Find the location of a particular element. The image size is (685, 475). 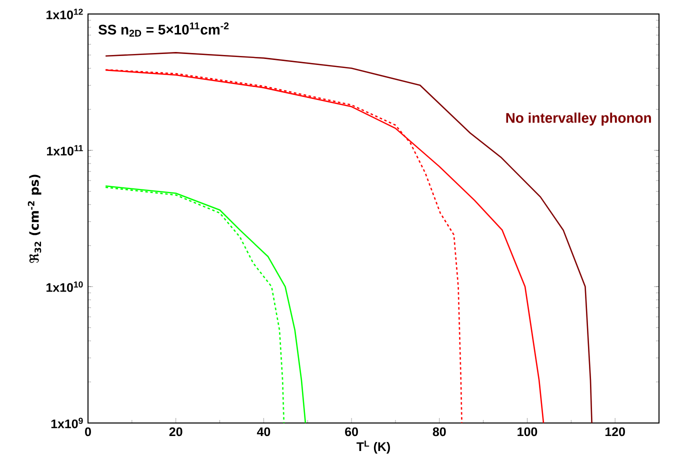

x-axis-title: T$^{L}$ (K) is located at coordinates (373, 447).